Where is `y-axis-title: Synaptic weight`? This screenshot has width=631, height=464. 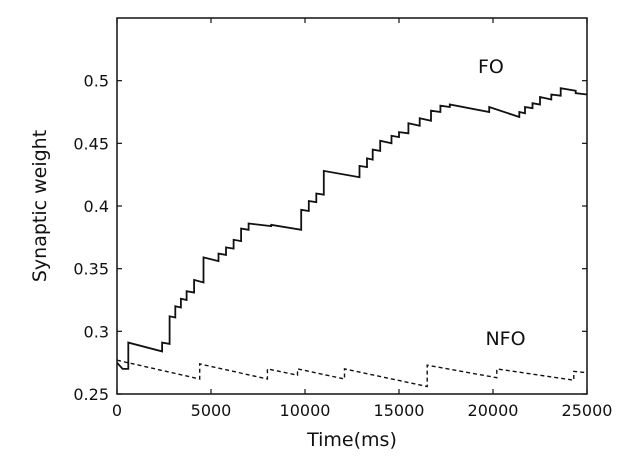 y-axis-title: Synaptic weight is located at coordinates (40, 206).